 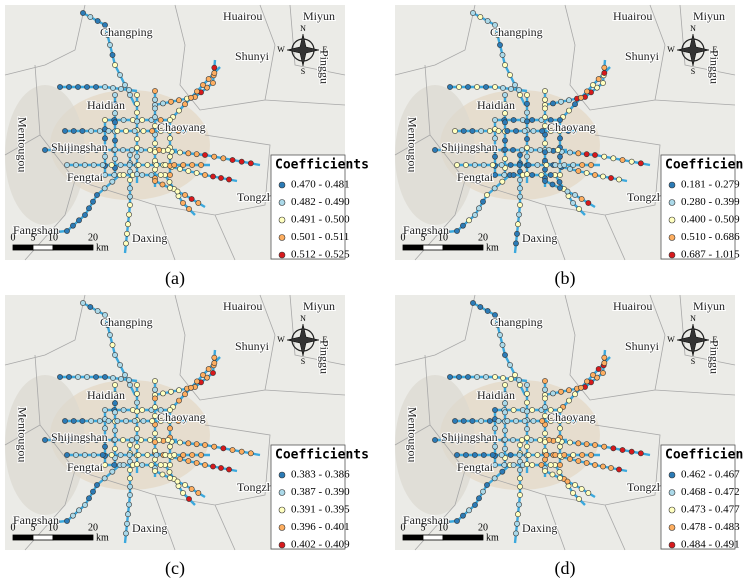 I want to click on place-label: Huairou, so click(x=242, y=16).